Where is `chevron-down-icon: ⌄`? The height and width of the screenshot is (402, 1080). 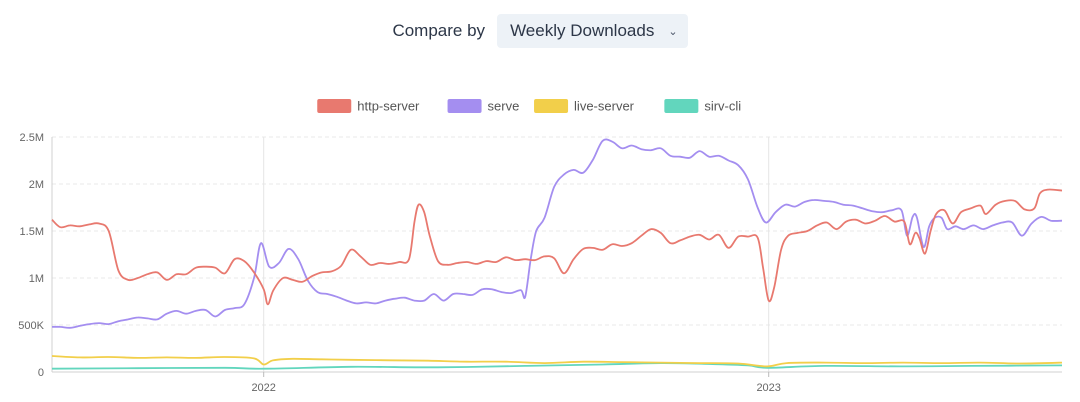 chevron-down-icon: ⌄ is located at coordinates (673, 31).